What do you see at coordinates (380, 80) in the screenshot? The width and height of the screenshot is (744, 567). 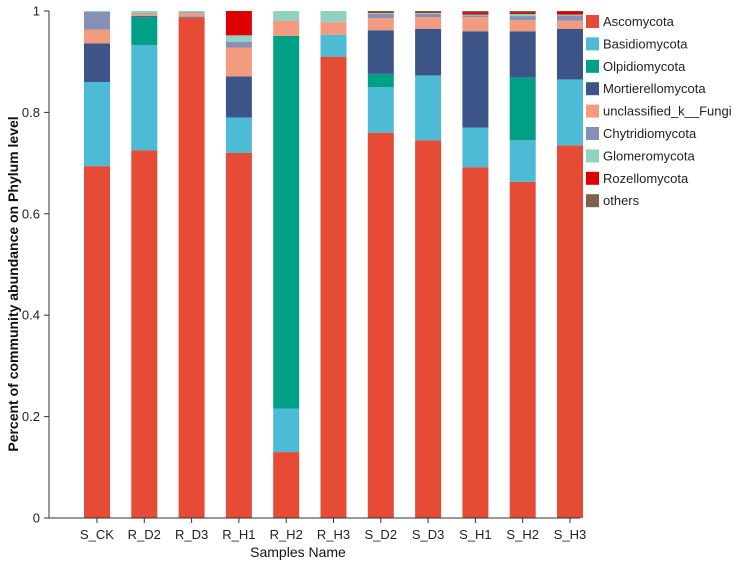 I see `bar-segment-S_D2-olpidiomycota` at bounding box center [380, 80].